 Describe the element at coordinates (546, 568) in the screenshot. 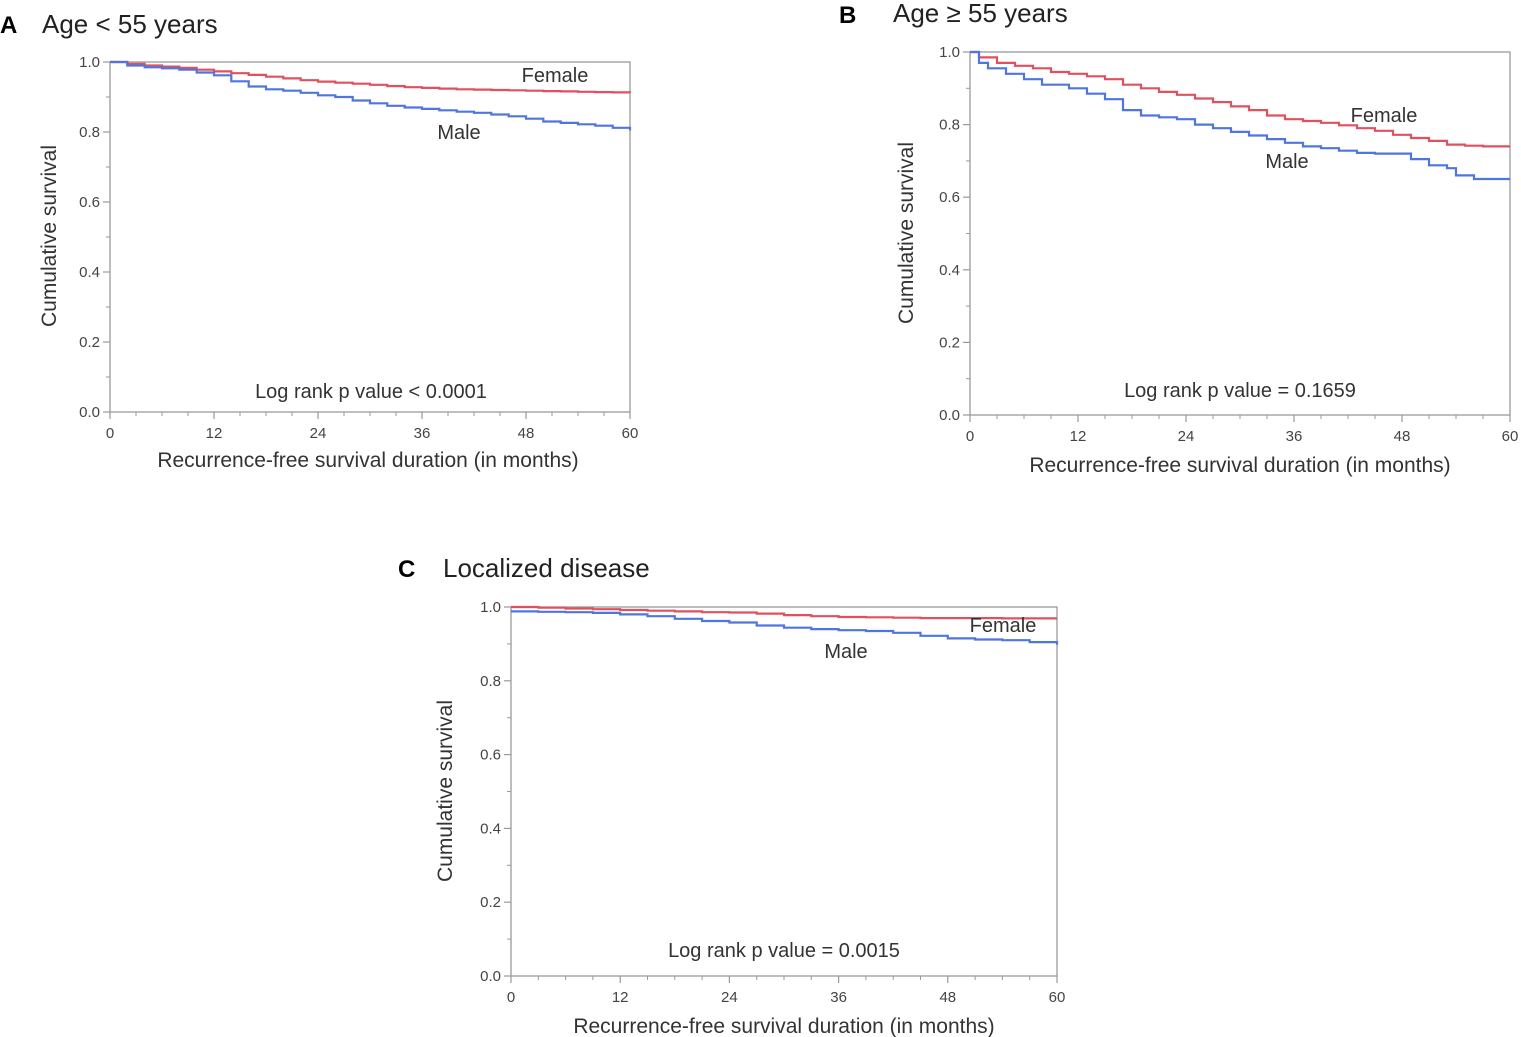

I see `panel-title: Localized disease` at that location.